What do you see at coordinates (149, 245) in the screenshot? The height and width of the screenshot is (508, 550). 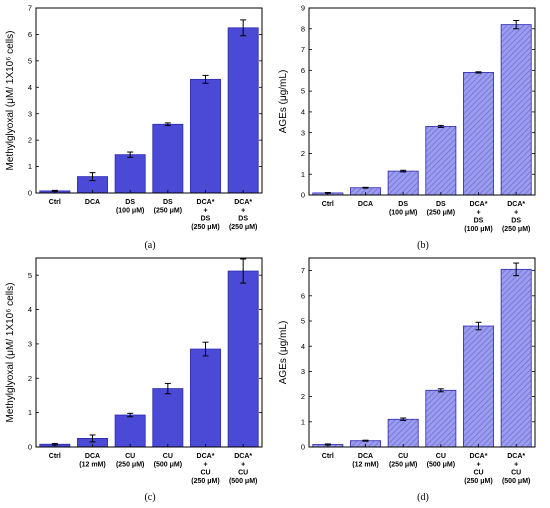 I see `panel-label: (a)` at bounding box center [149, 245].